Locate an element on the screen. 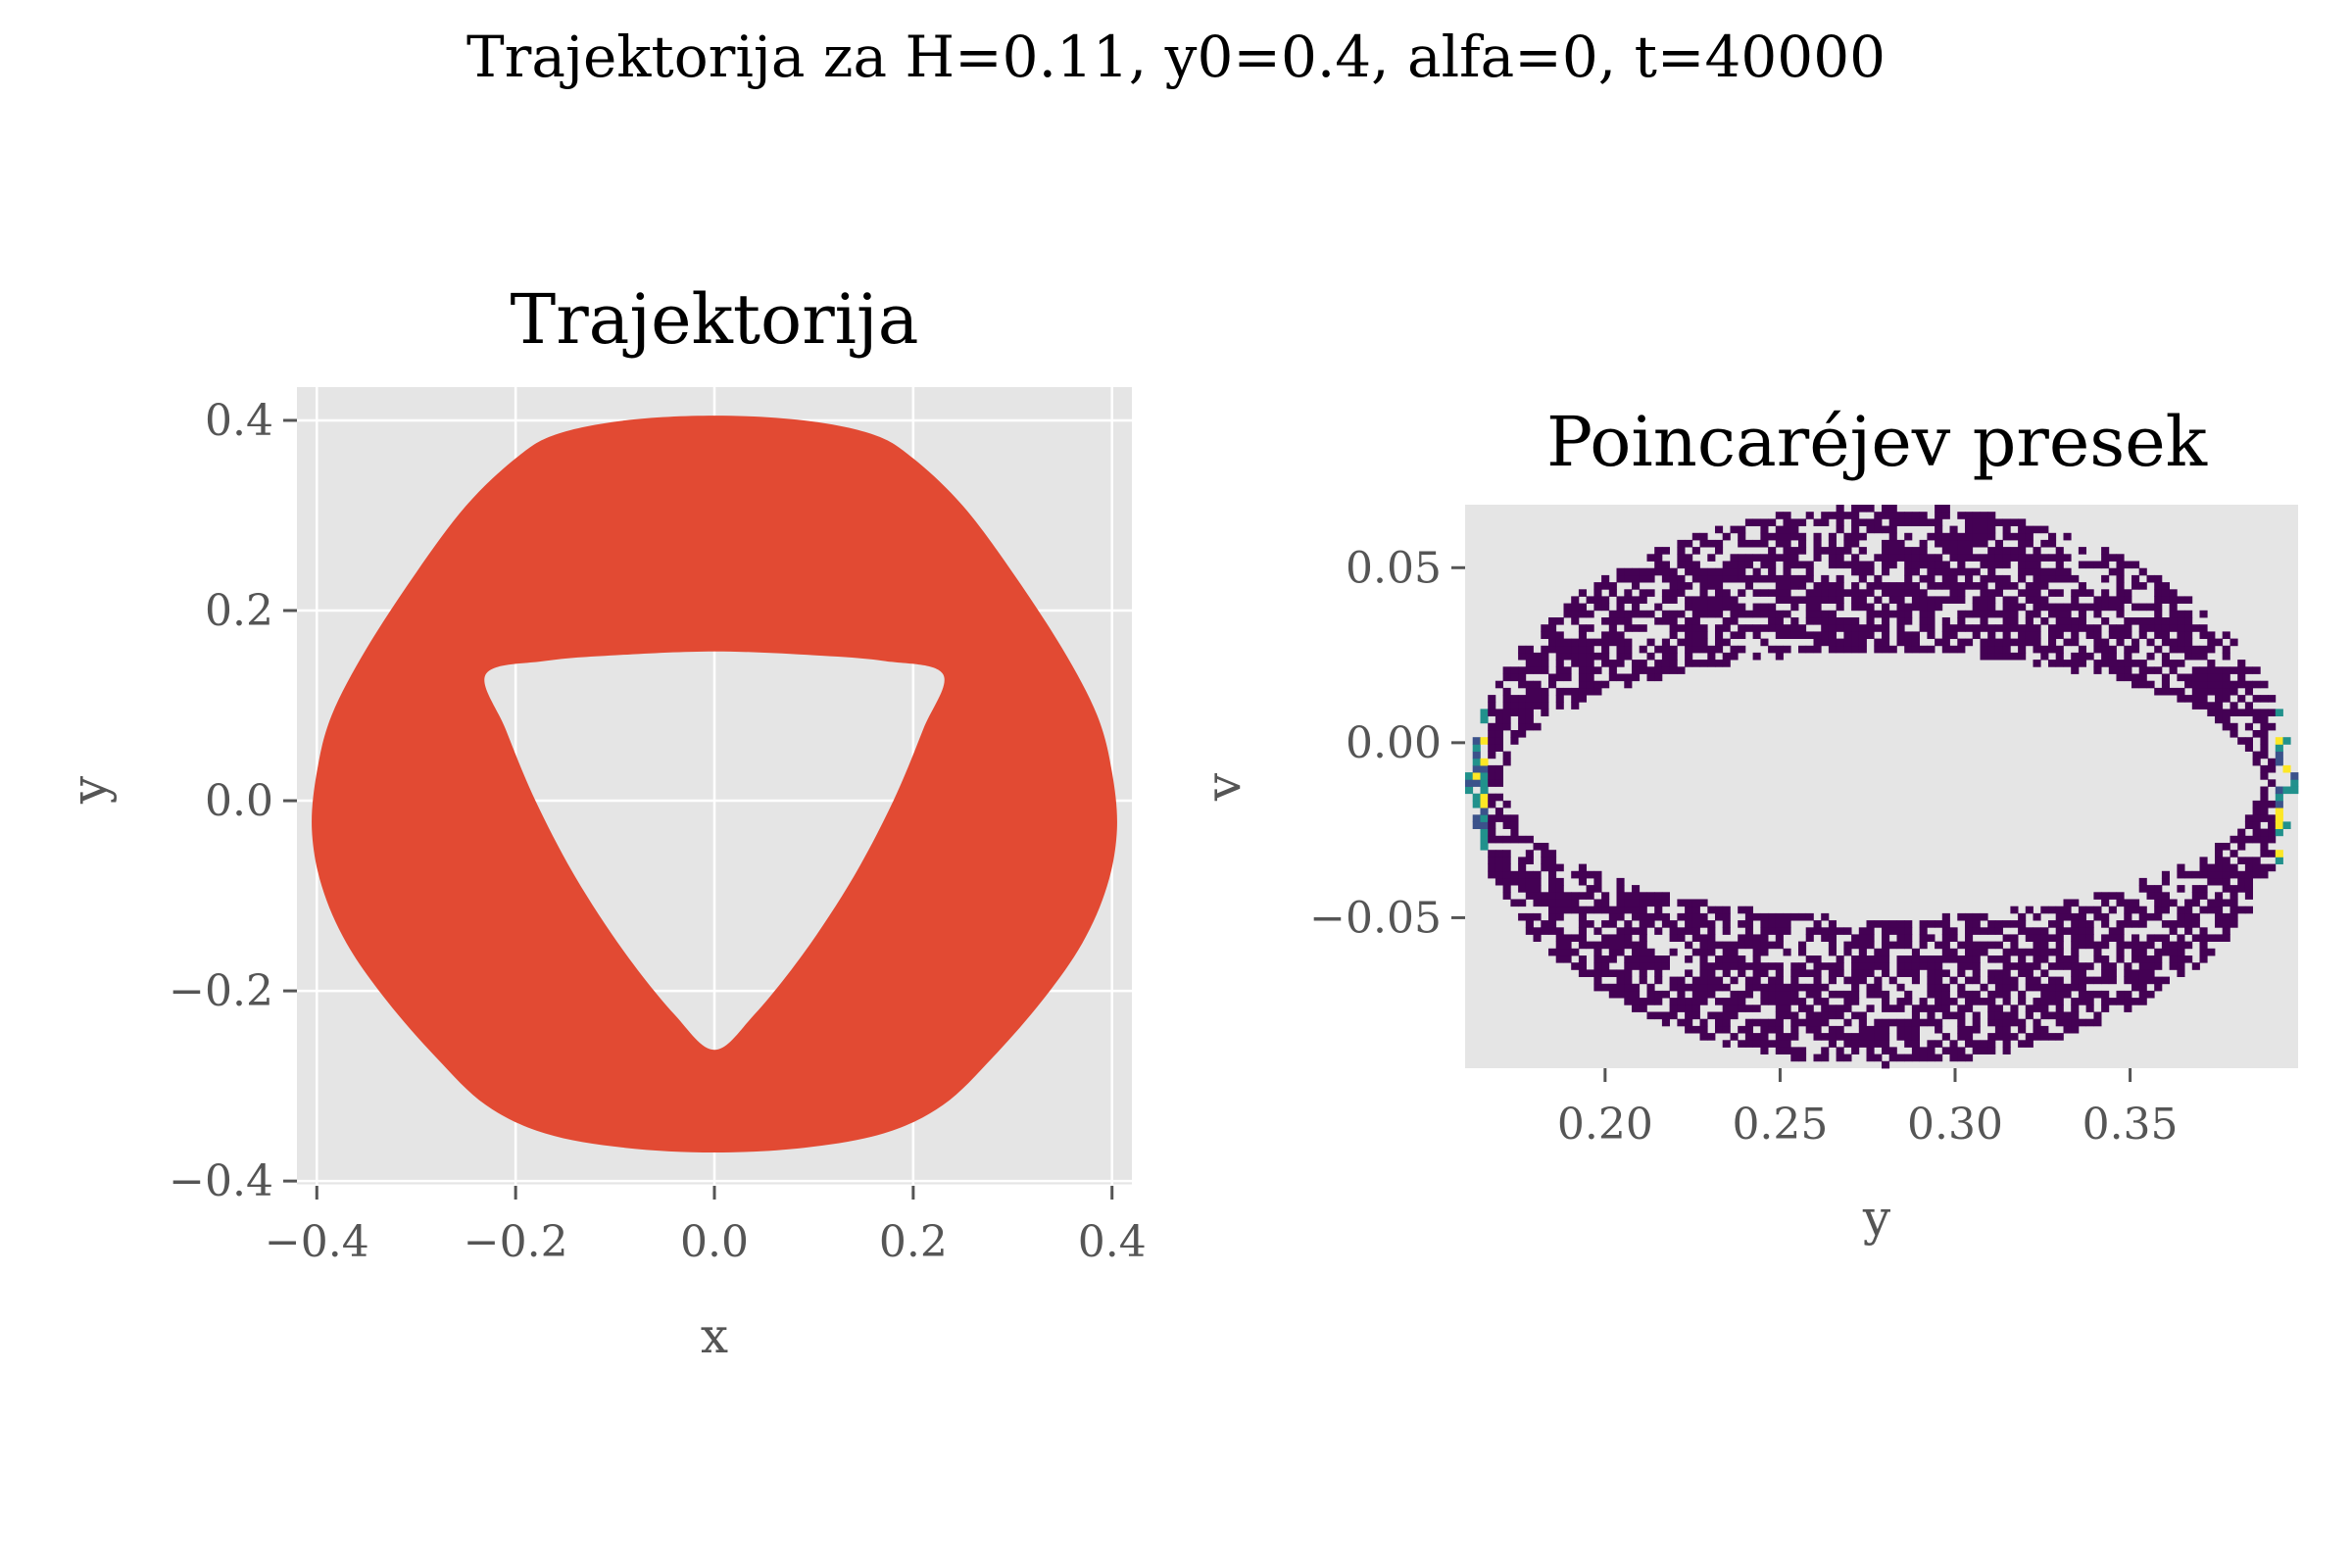  poincare-cell-2070 is located at coordinates (2120, 1001).